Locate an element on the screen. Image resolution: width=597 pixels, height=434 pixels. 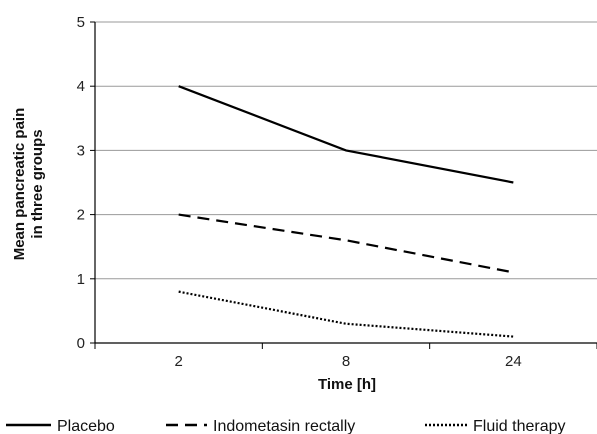
legend-label-indometasin: Indometasin rectally is located at coordinates (284, 426).